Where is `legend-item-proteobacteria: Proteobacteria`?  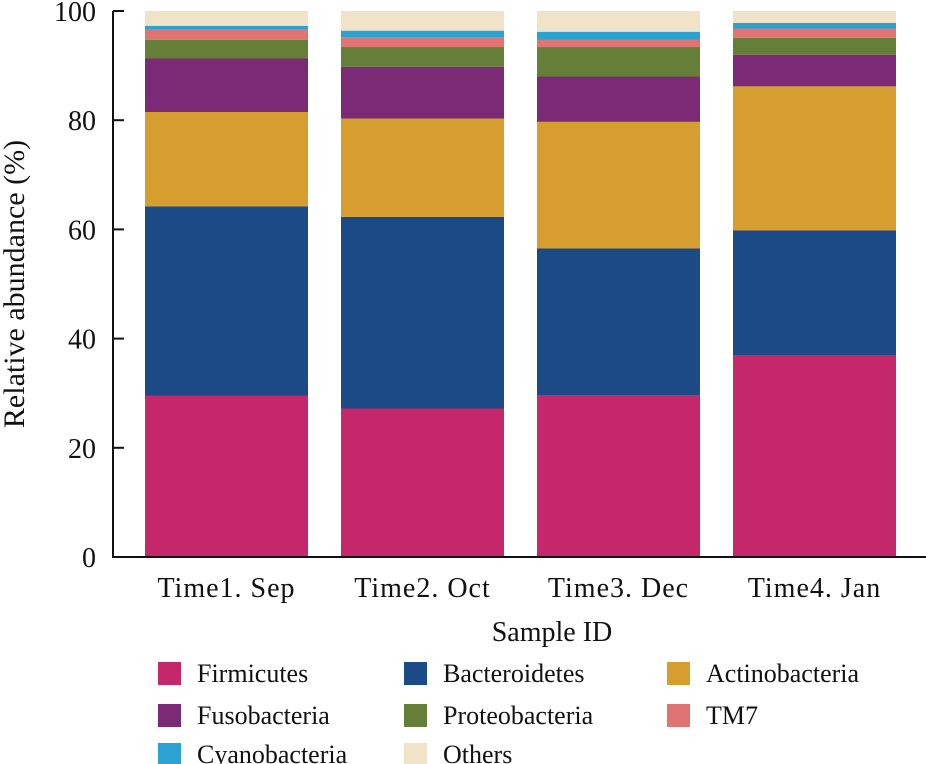
legend-item-proteobacteria: Proteobacteria is located at coordinates (499, 715).